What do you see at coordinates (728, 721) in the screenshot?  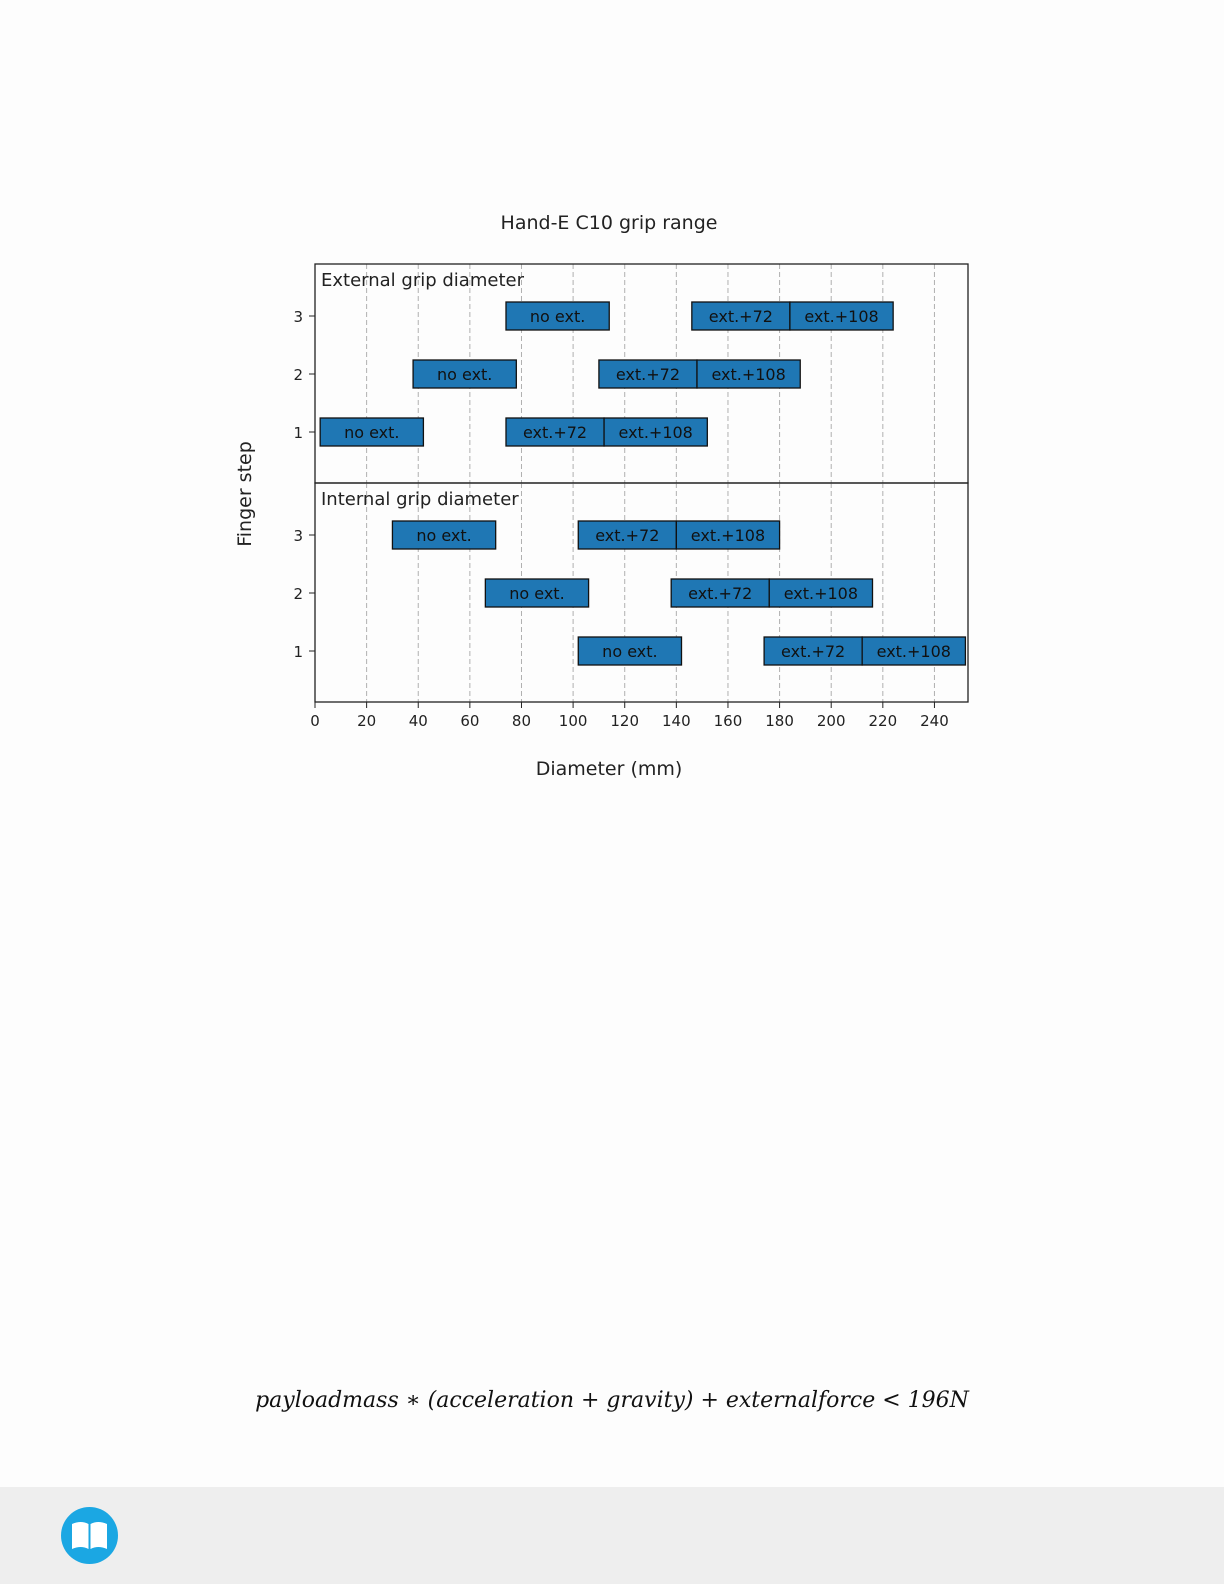 I see `x-tick-label: 160` at bounding box center [728, 721].